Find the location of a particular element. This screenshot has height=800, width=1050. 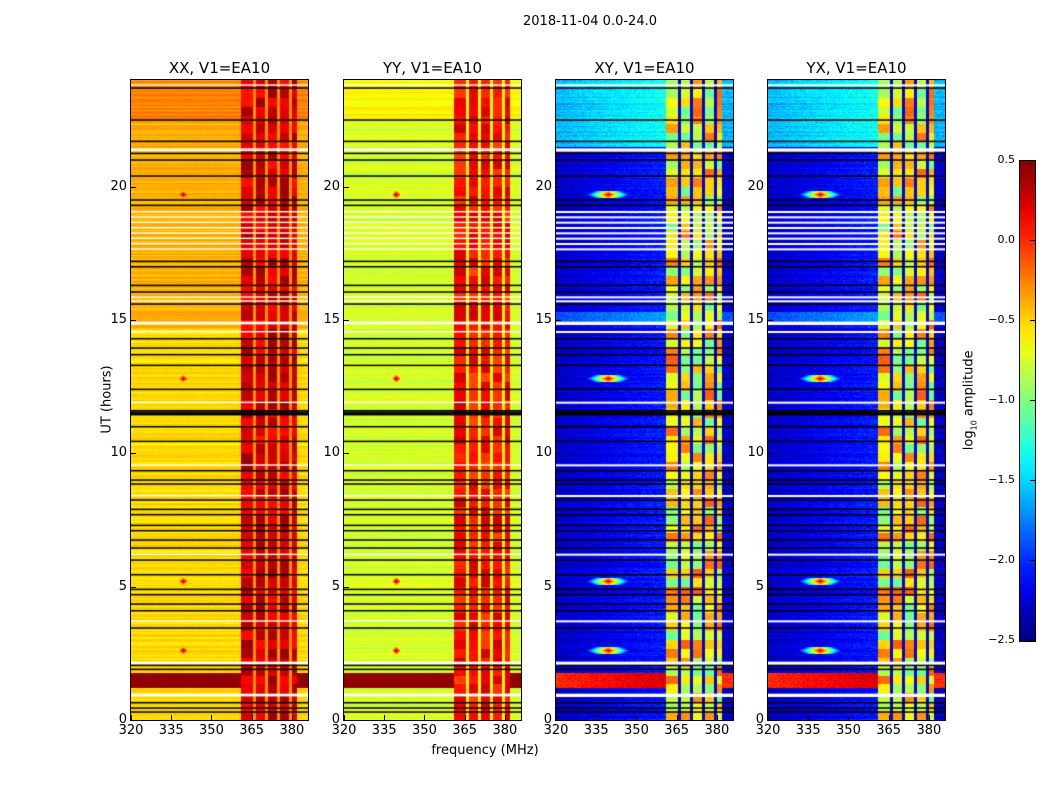

colorbar-tick-label: −2.5 is located at coordinates (1001, 639).